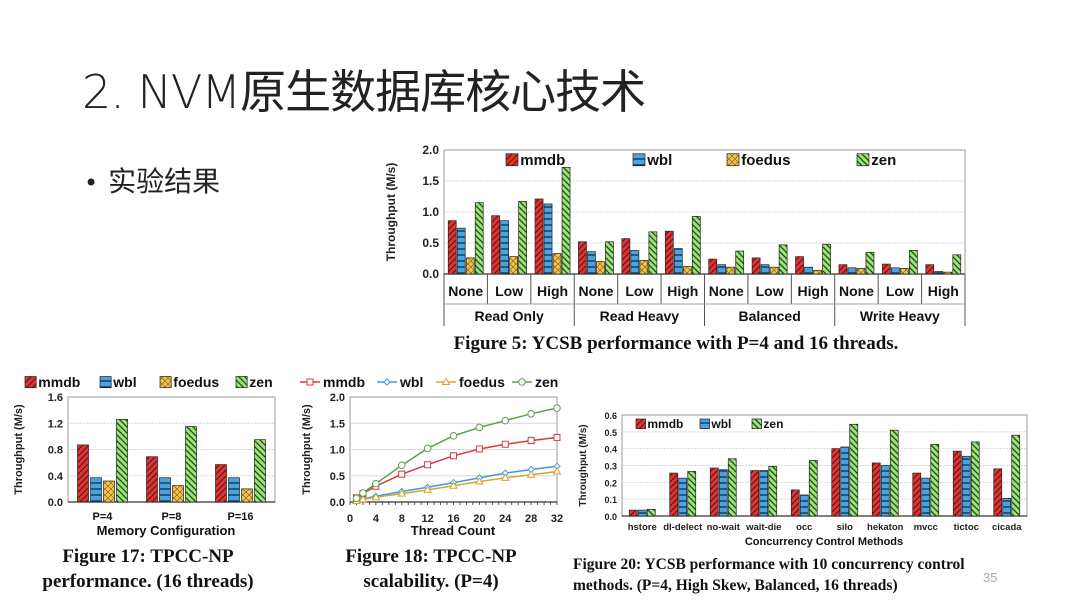 Image resolution: width=1080 pixels, height=608 pixels. What do you see at coordinates (990, 577) in the screenshot?
I see `page-number: 35` at bounding box center [990, 577].